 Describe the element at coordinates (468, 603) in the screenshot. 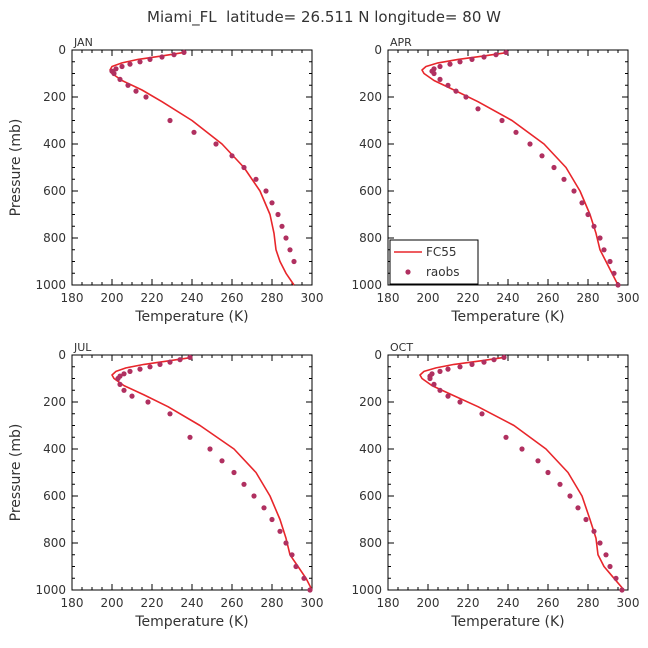

I see `x-tick-label: 220` at that location.